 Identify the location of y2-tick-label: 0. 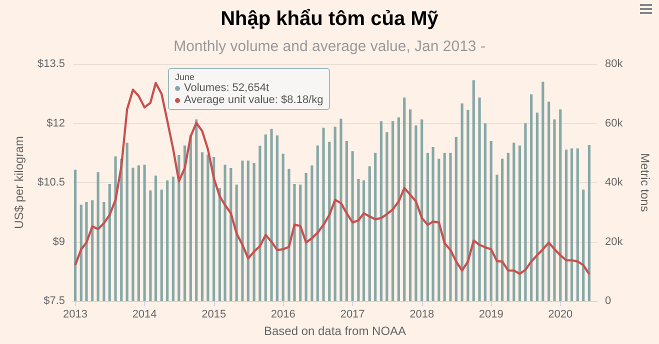
(608, 301).